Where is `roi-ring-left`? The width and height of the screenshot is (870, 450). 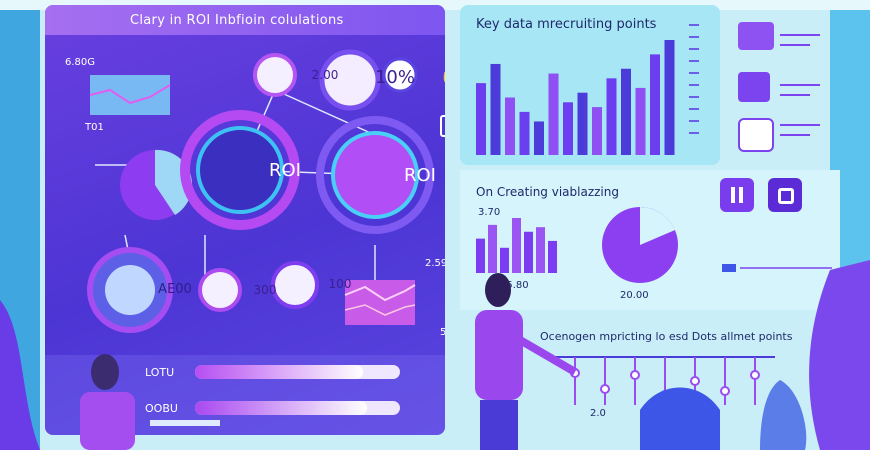 roi-ring-left is located at coordinates (240, 170).